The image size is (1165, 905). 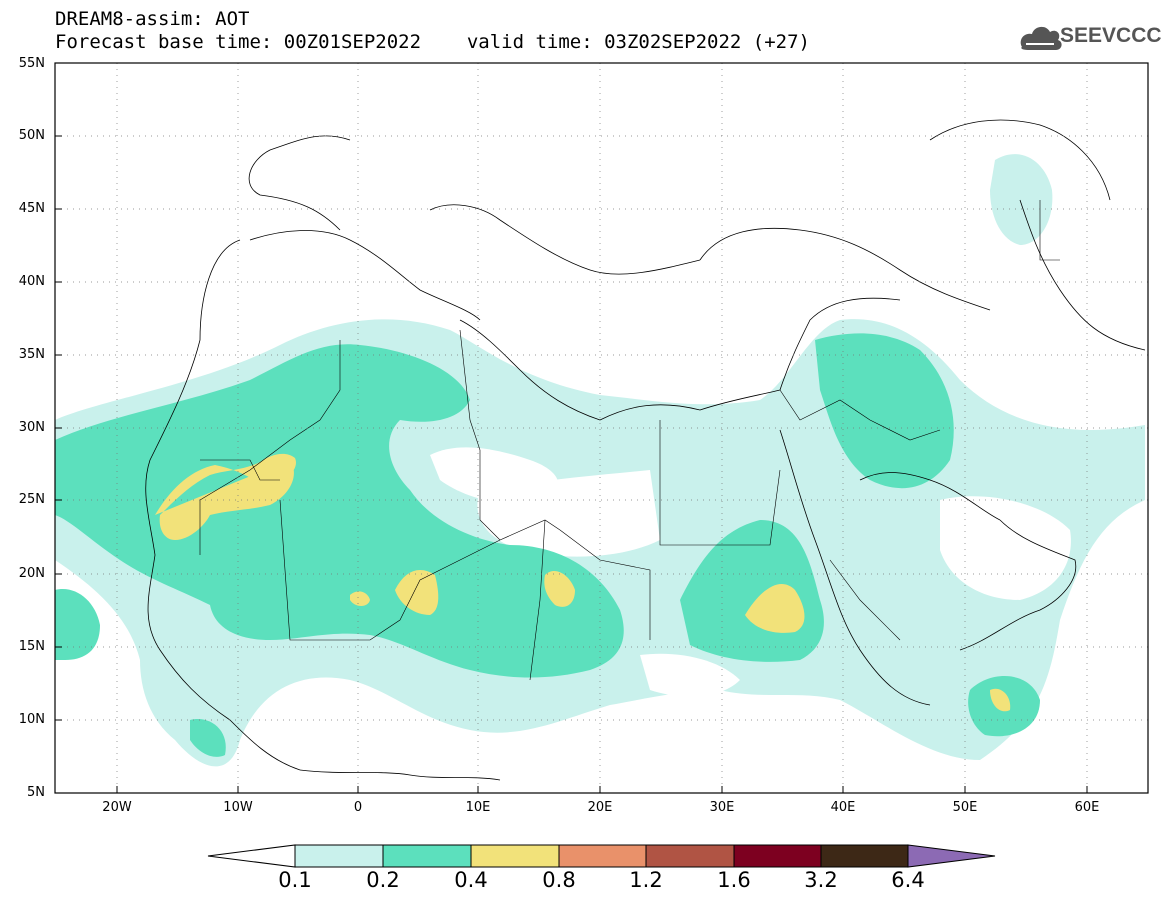 I want to click on colorbar-label: 0.1, so click(x=295, y=880).